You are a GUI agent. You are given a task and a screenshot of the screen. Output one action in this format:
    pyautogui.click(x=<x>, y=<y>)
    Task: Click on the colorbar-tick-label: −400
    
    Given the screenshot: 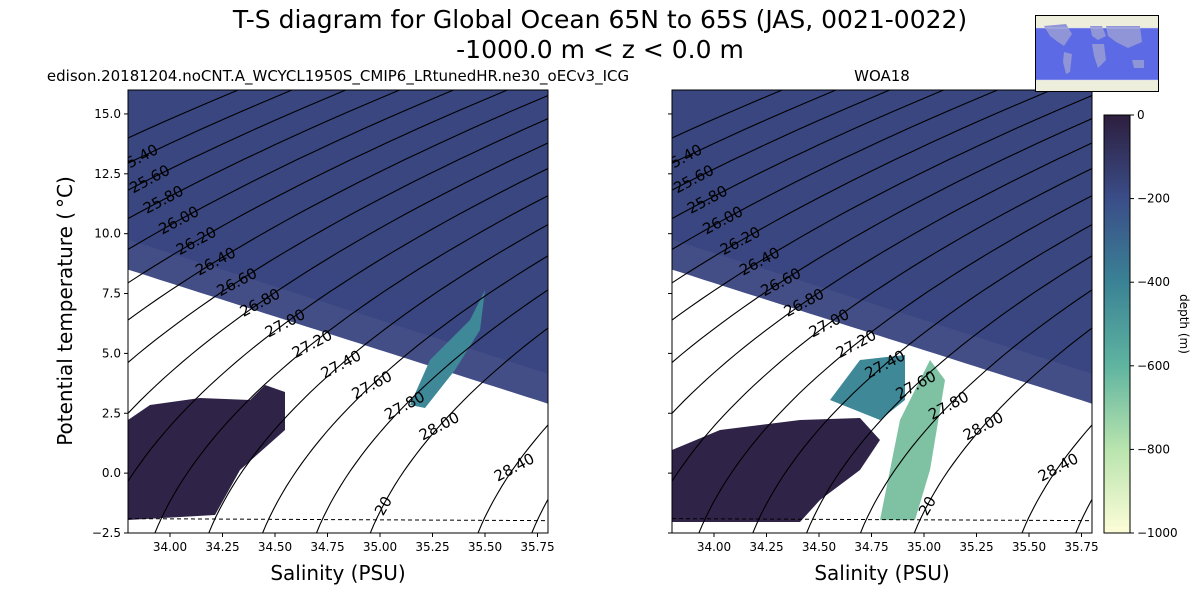 What is the action you would take?
    pyautogui.click(x=1153, y=282)
    